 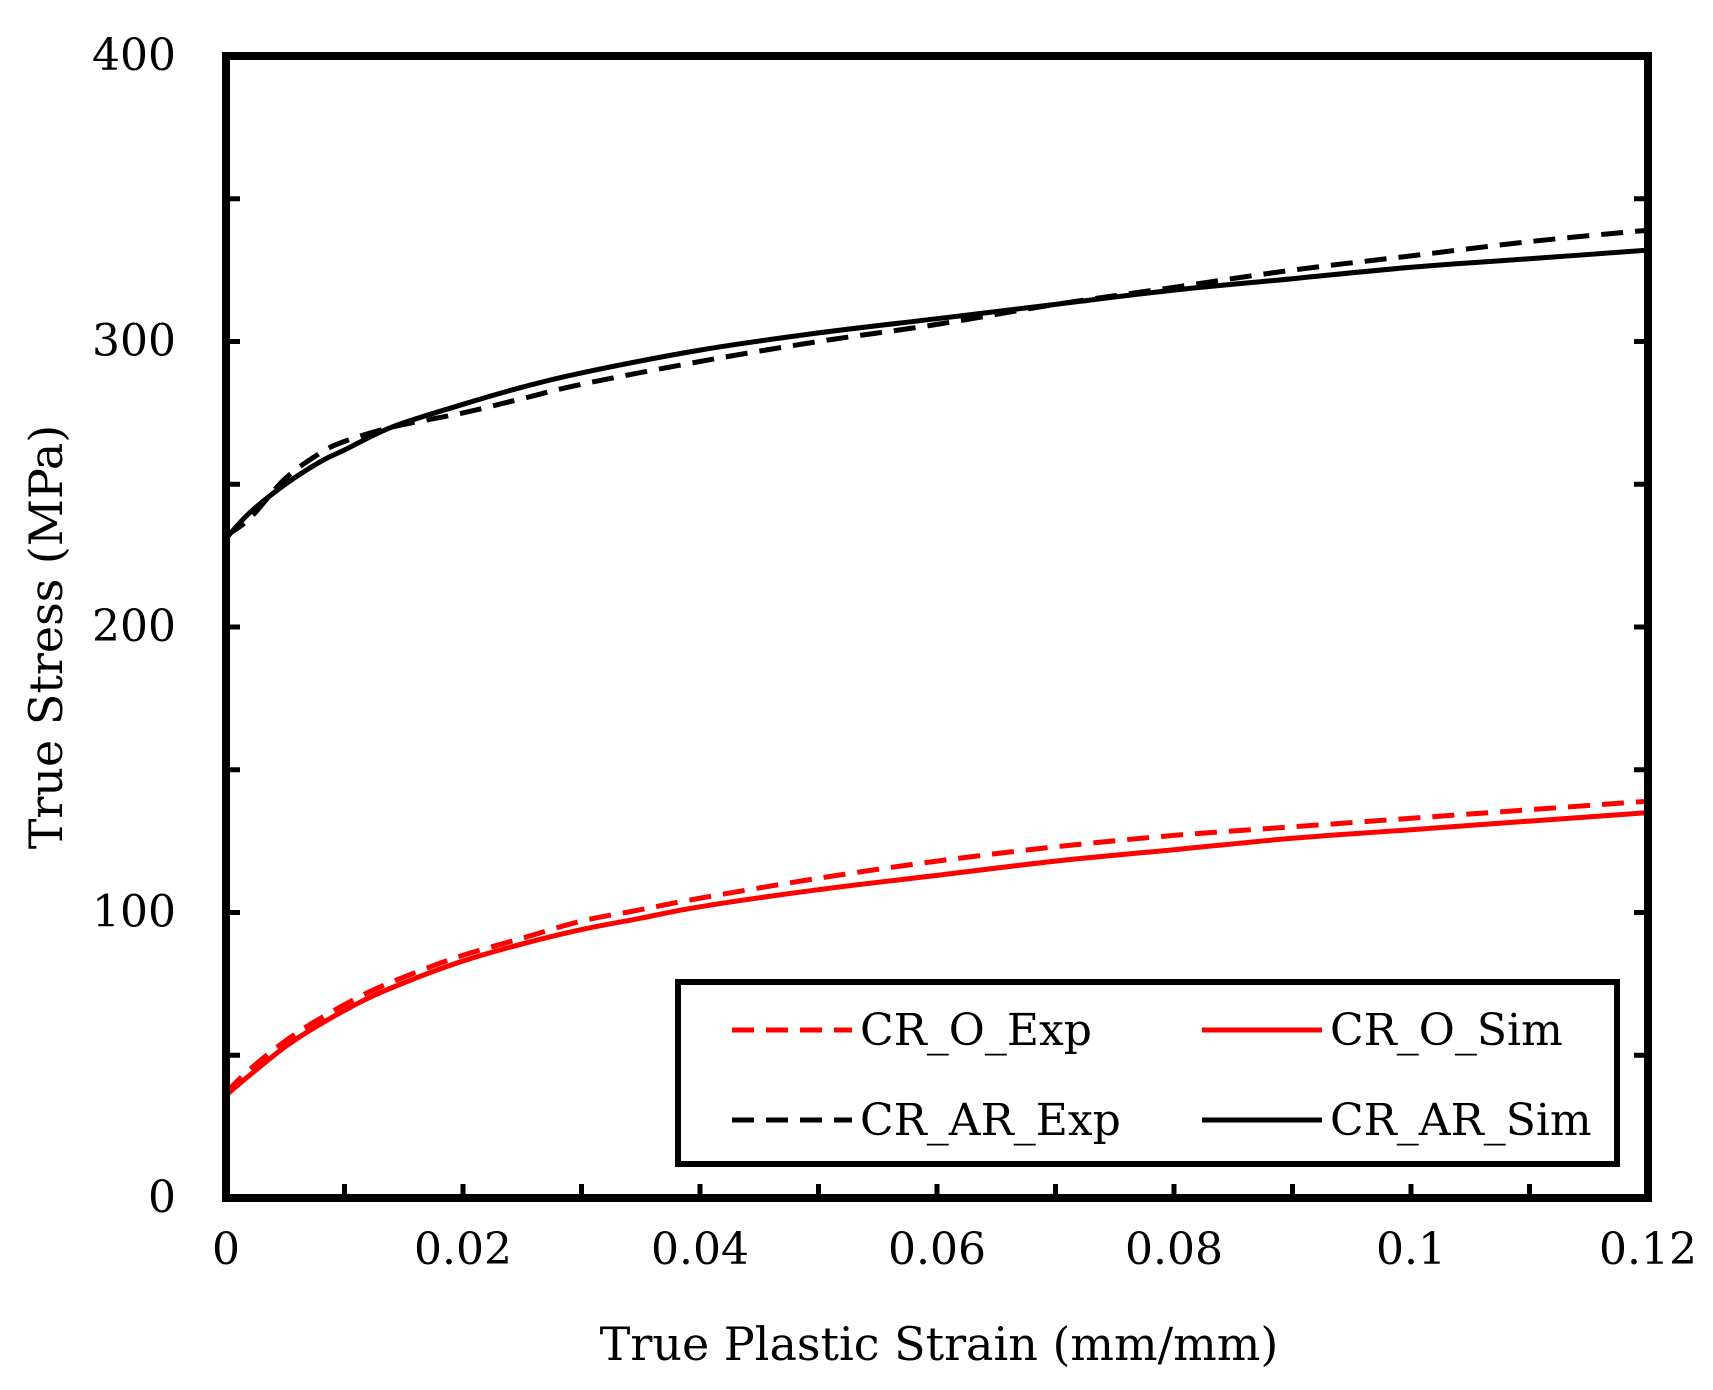 I want to click on y-tick-label: 100, so click(x=134, y=912).